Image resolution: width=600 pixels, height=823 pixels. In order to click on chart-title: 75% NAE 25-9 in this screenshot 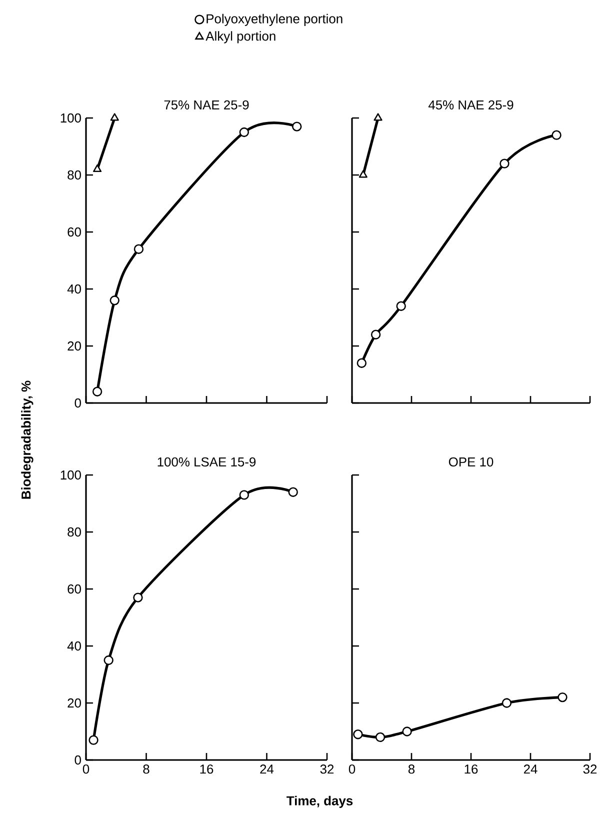, I will do `click(206, 105)`.